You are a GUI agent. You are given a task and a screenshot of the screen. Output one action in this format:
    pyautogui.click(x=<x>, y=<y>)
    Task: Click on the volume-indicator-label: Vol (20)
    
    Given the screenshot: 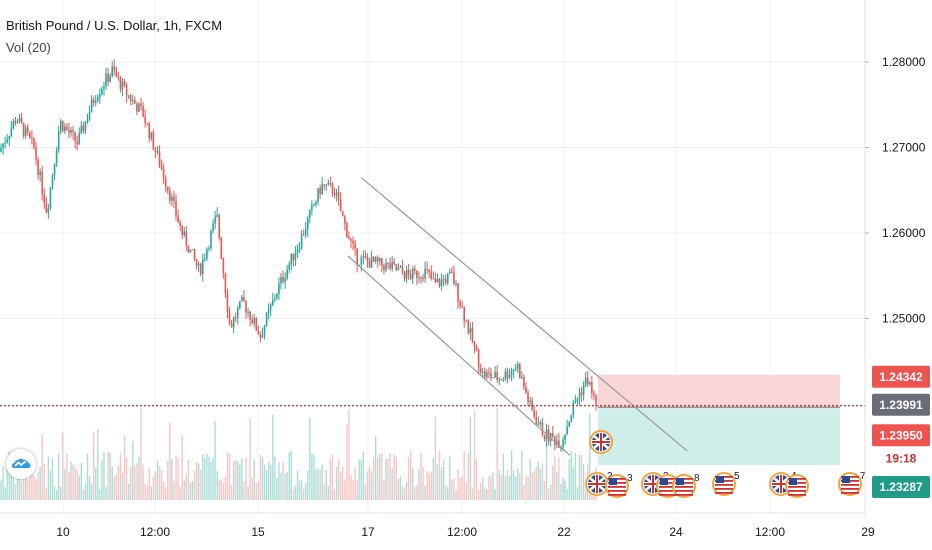 What is the action you would take?
    pyautogui.click(x=28, y=47)
    